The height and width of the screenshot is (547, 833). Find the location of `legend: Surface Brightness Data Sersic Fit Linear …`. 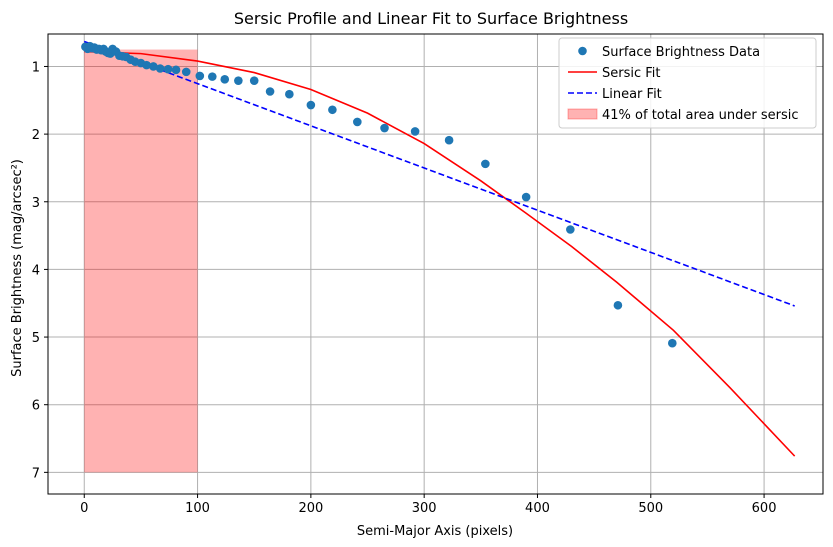

legend: Surface Brightness Data Sersic Fit Linear … is located at coordinates (687, 83).